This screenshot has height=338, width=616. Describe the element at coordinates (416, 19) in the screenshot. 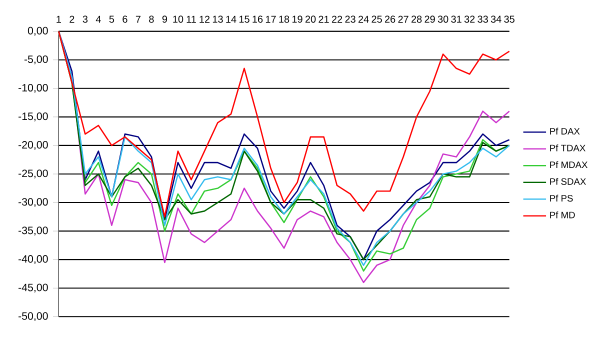

I see `x-tick-label: 28` at that location.